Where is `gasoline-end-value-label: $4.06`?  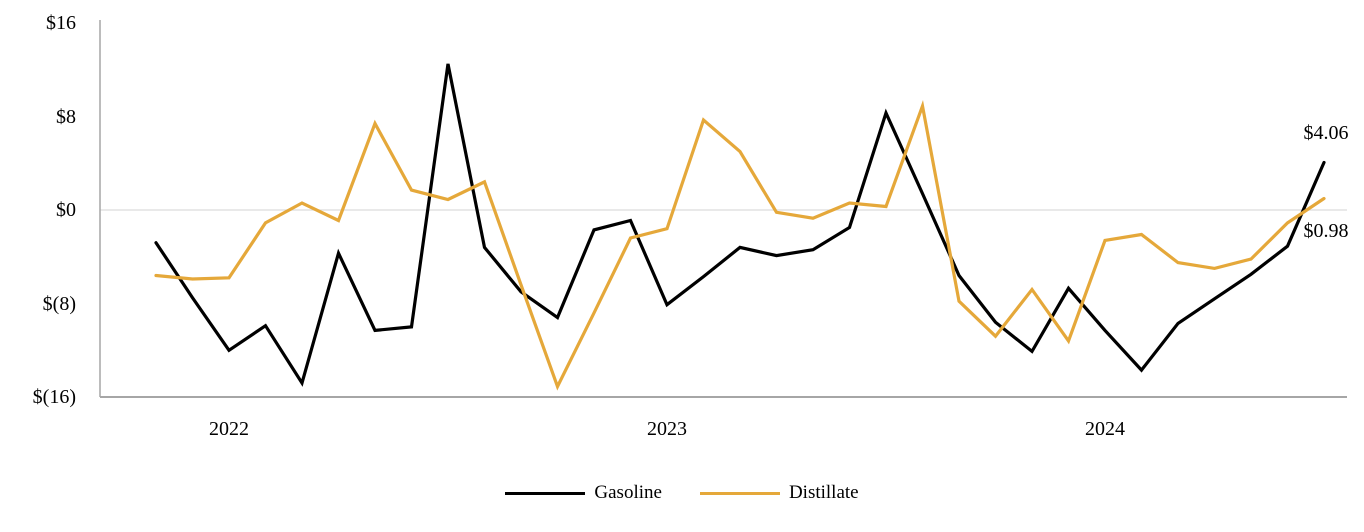 gasoline-end-value-label: $4.06 is located at coordinates (1326, 133).